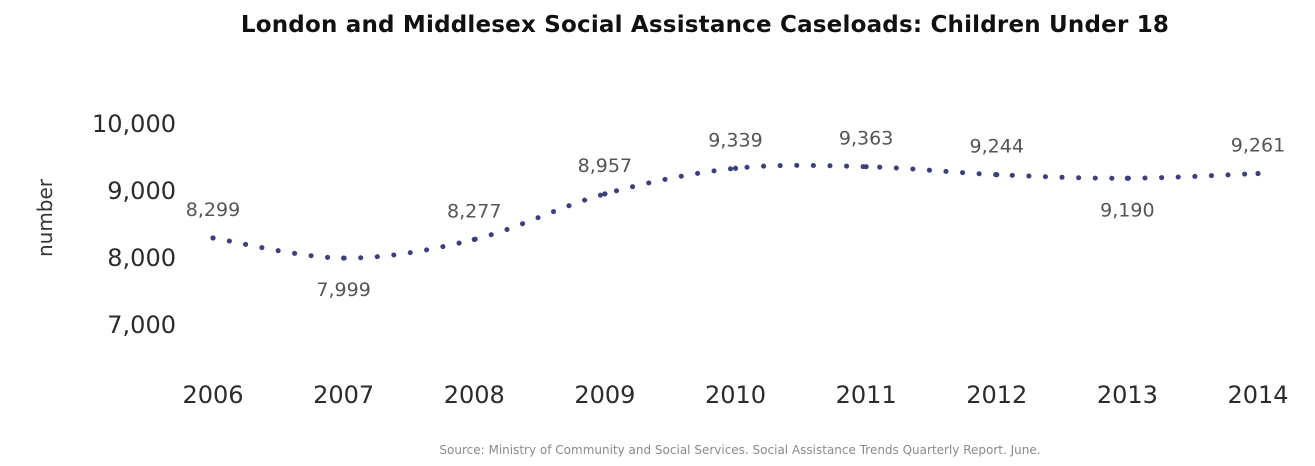 The height and width of the screenshot is (466, 1315). Describe the element at coordinates (605, 166) in the screenshot. I see `data-label: 8,957` at that location.